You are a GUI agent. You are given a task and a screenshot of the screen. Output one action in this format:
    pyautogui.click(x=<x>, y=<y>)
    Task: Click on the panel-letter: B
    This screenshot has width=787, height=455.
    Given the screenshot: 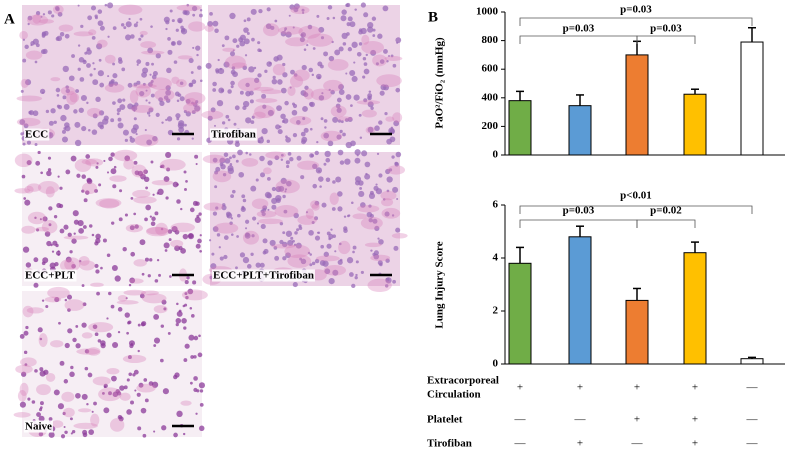 What is the action you would take?
    pyautogui.click(x=433, y=17)
    